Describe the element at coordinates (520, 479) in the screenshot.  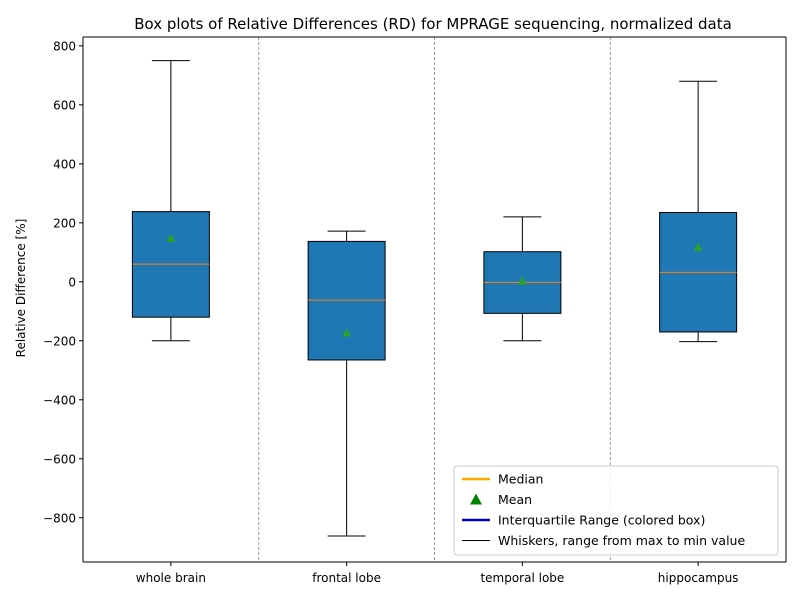
I see `legend-label: Median` at that location.